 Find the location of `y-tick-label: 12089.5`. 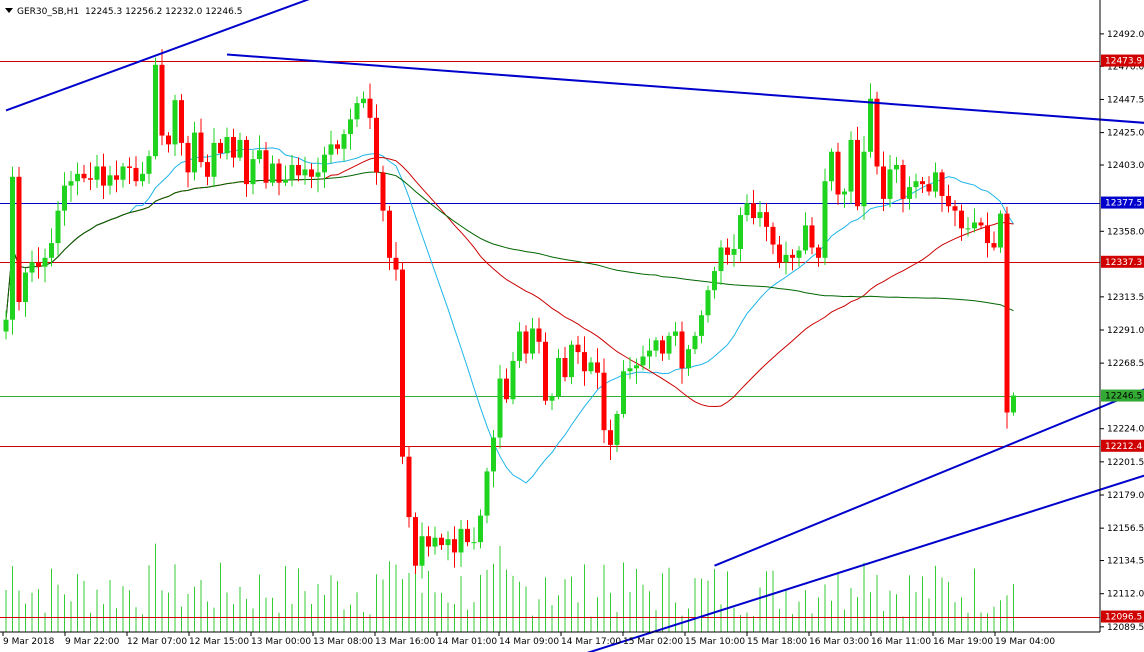

y-tick-label: 12089.5 is located at coordinates (1125, 628).